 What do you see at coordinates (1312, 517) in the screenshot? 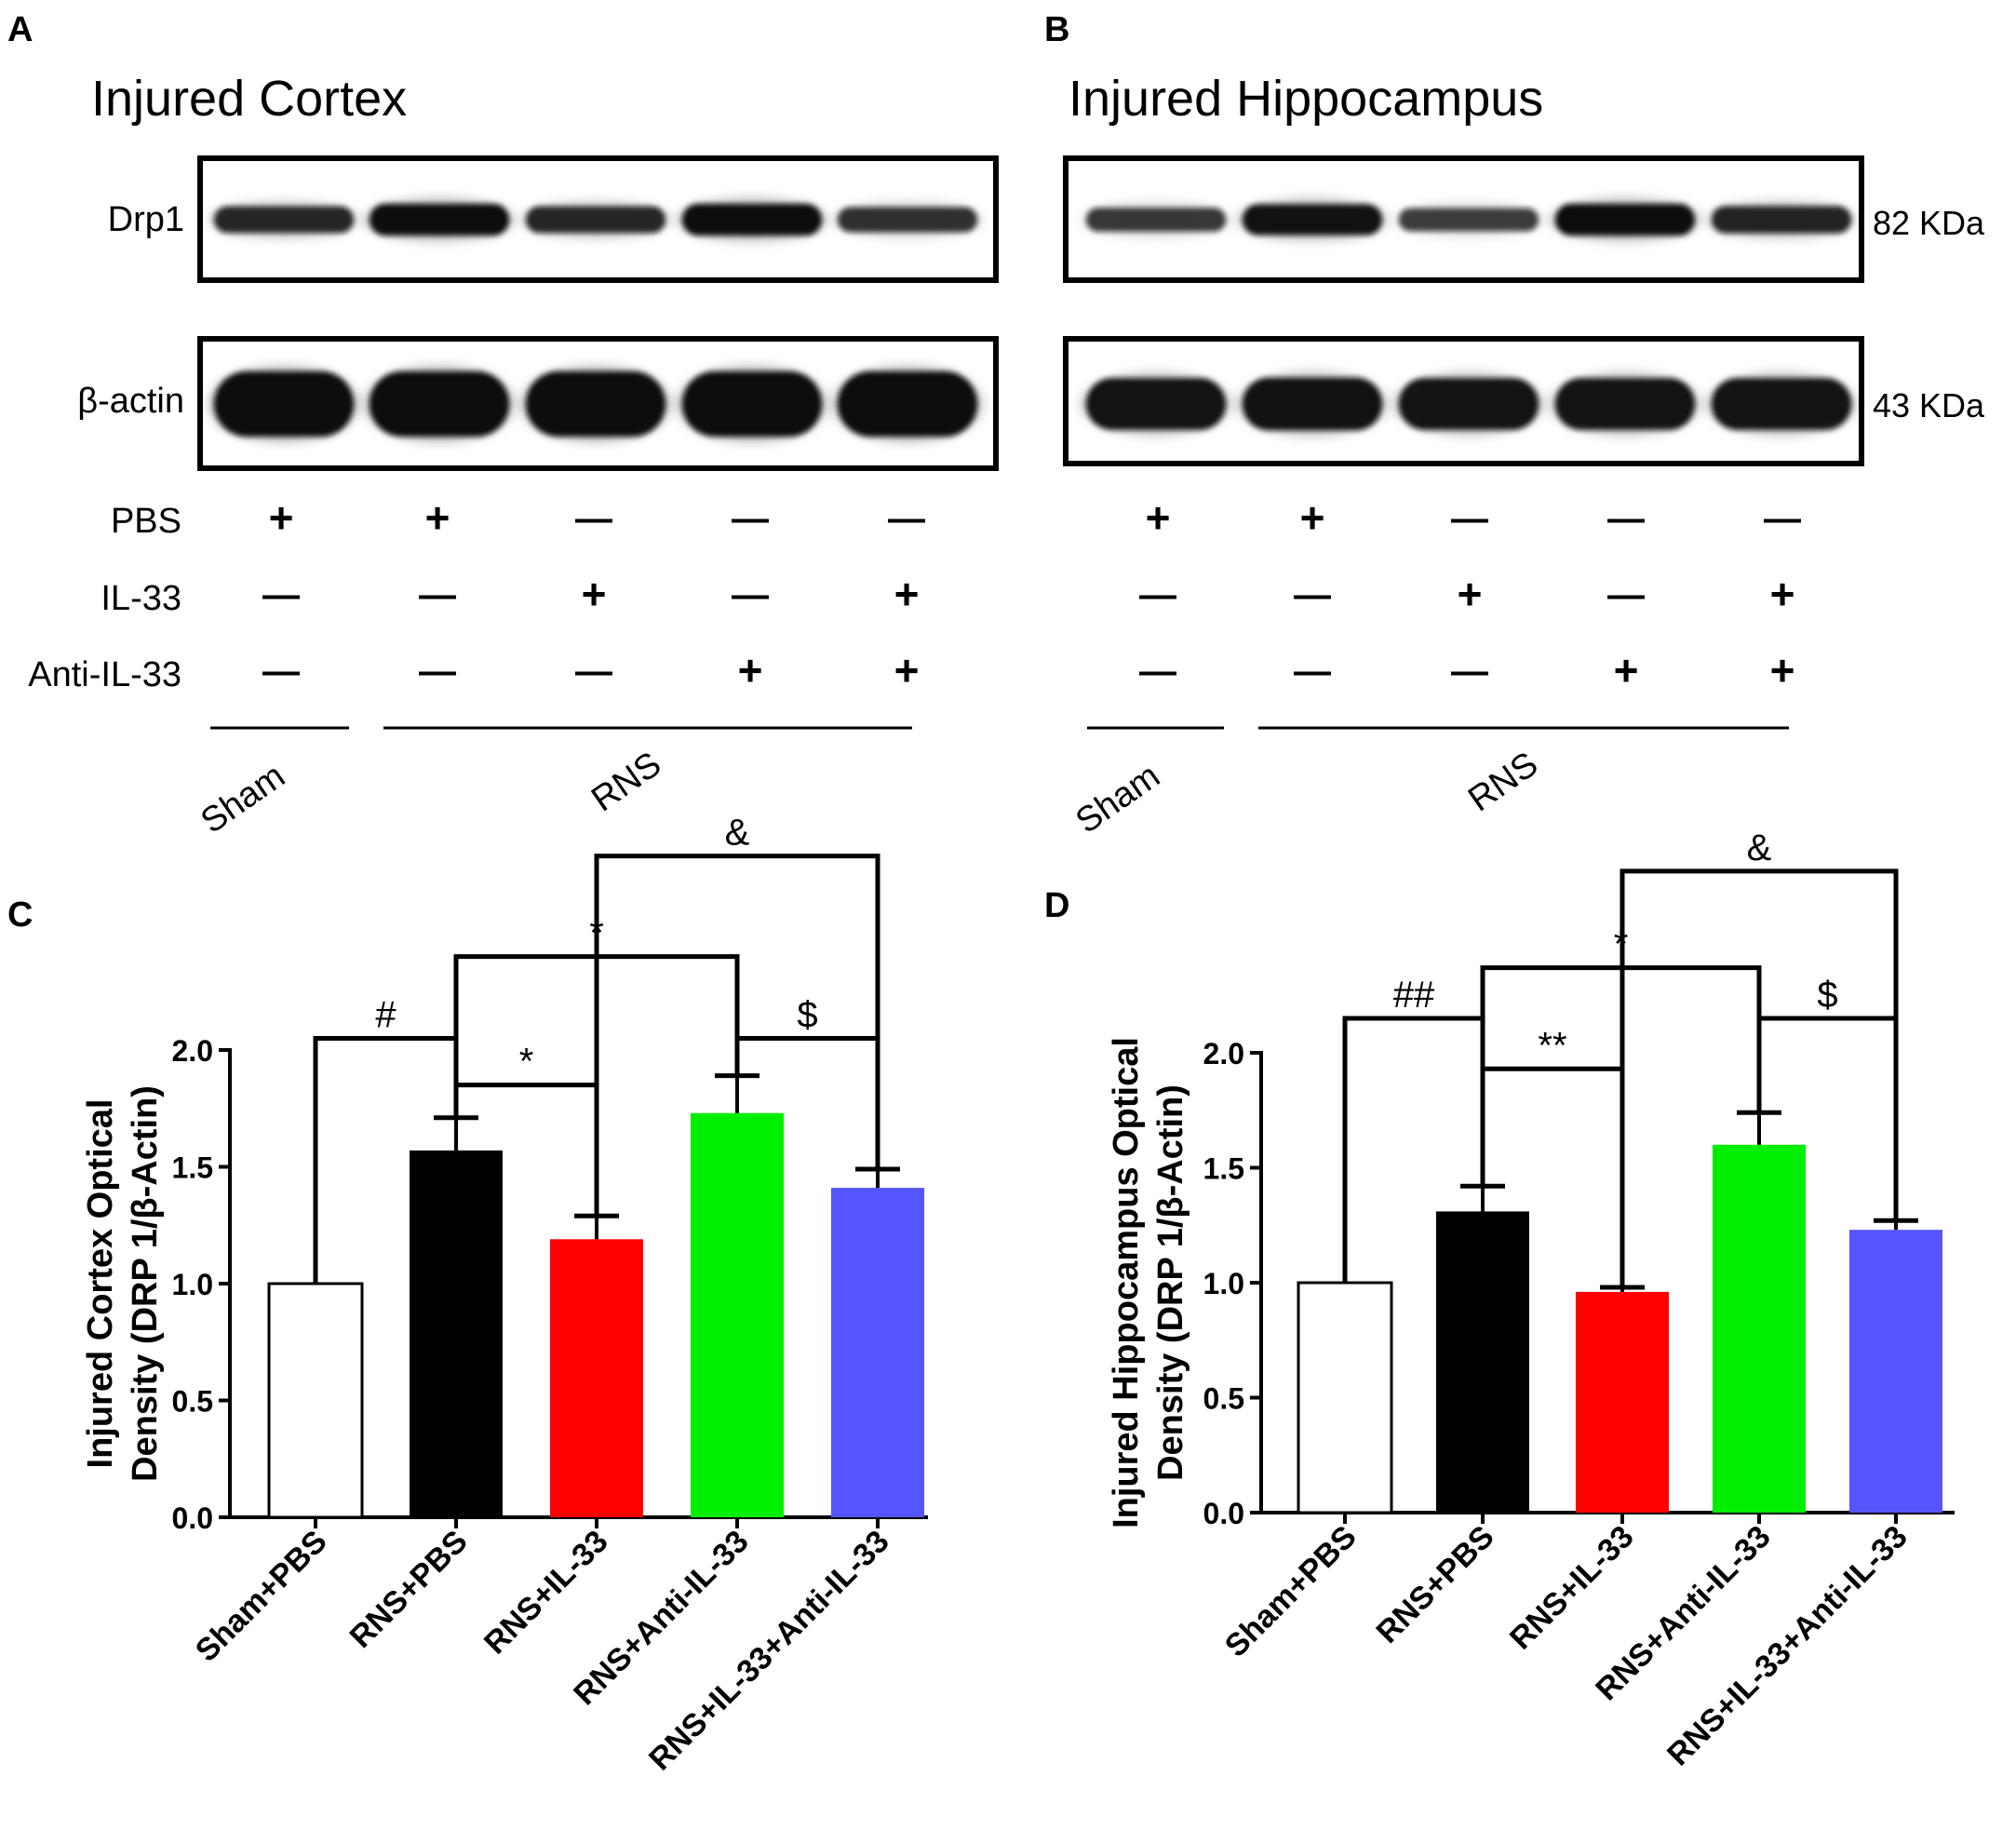
I see `mark-b-pbs-2: +` at bounding box center [1312, 517].